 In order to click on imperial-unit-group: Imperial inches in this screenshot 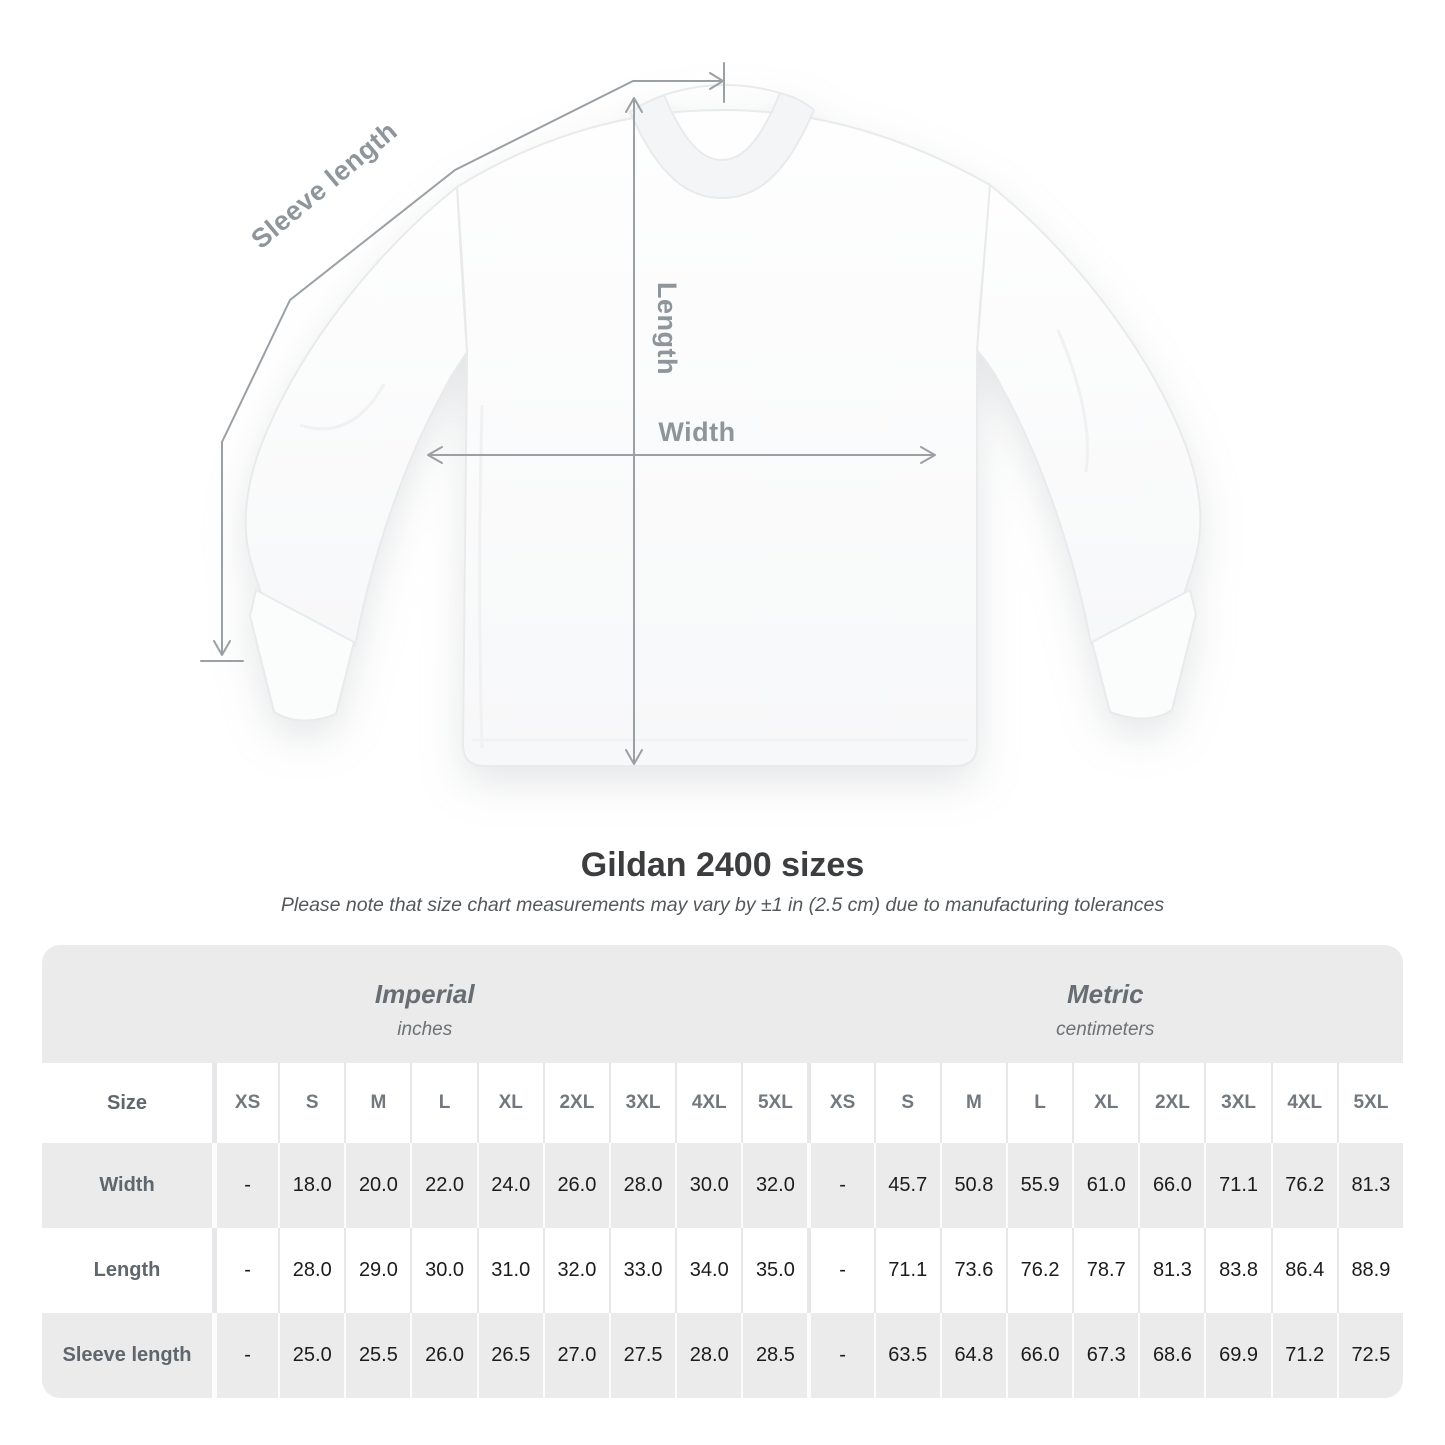, I will do `click(425, 1004)`.